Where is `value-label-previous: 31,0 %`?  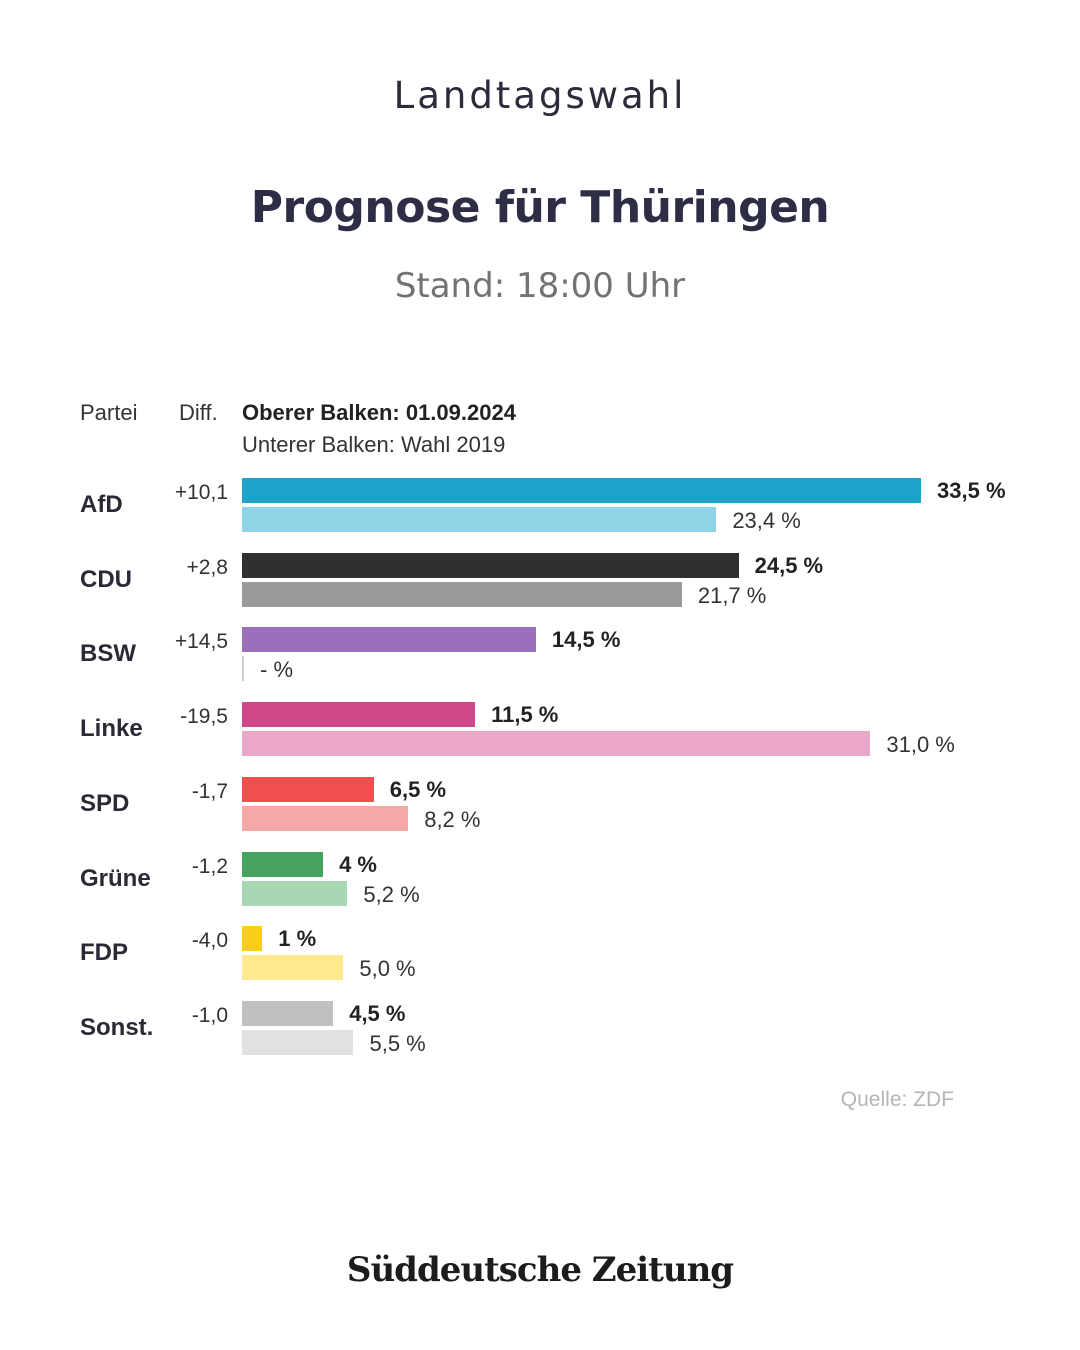 value-label-previous: 31,0 % is located at coordinates (920, 745).